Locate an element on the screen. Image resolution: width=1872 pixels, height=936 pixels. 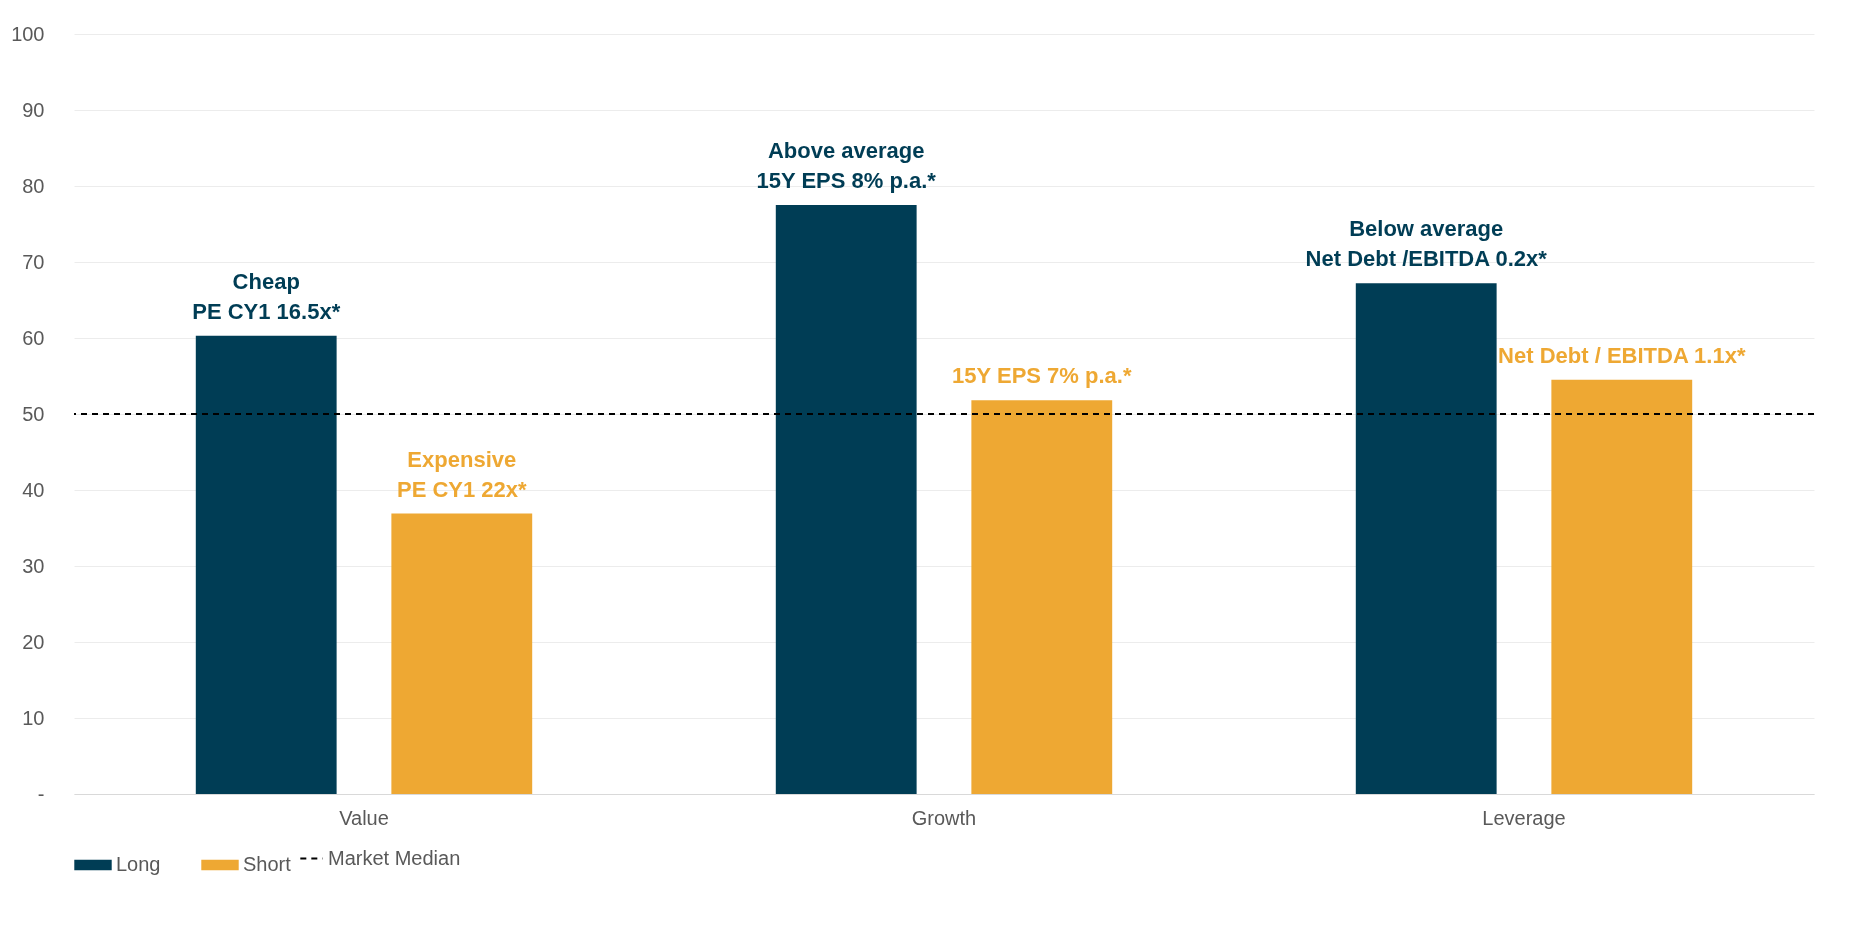
x-tick-label: Growth is located at coordinates (944, 817).